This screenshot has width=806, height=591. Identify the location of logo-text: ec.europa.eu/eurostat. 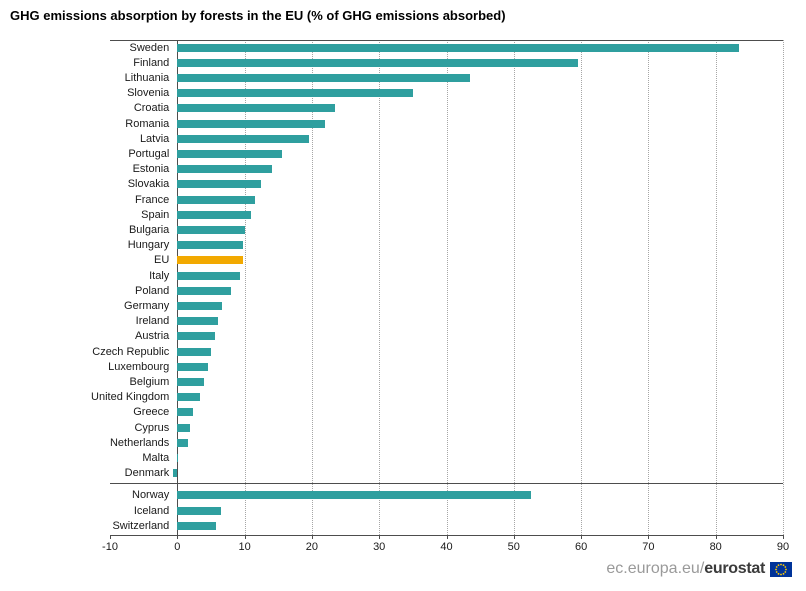
(685, 569).